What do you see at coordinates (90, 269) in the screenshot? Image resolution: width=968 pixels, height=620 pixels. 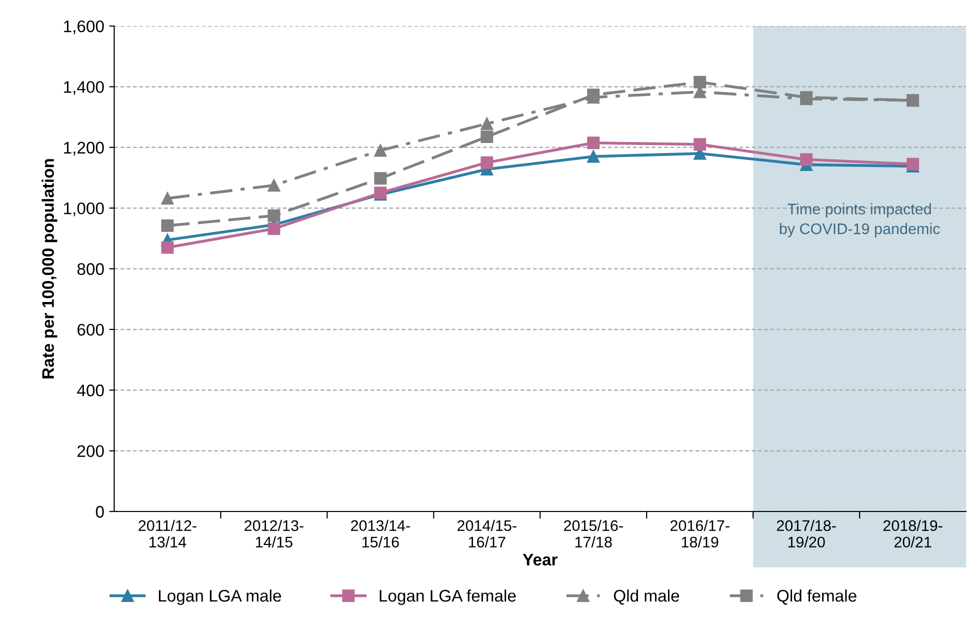 I see `y-tick-label: 800` at bounding box center [90, 269].